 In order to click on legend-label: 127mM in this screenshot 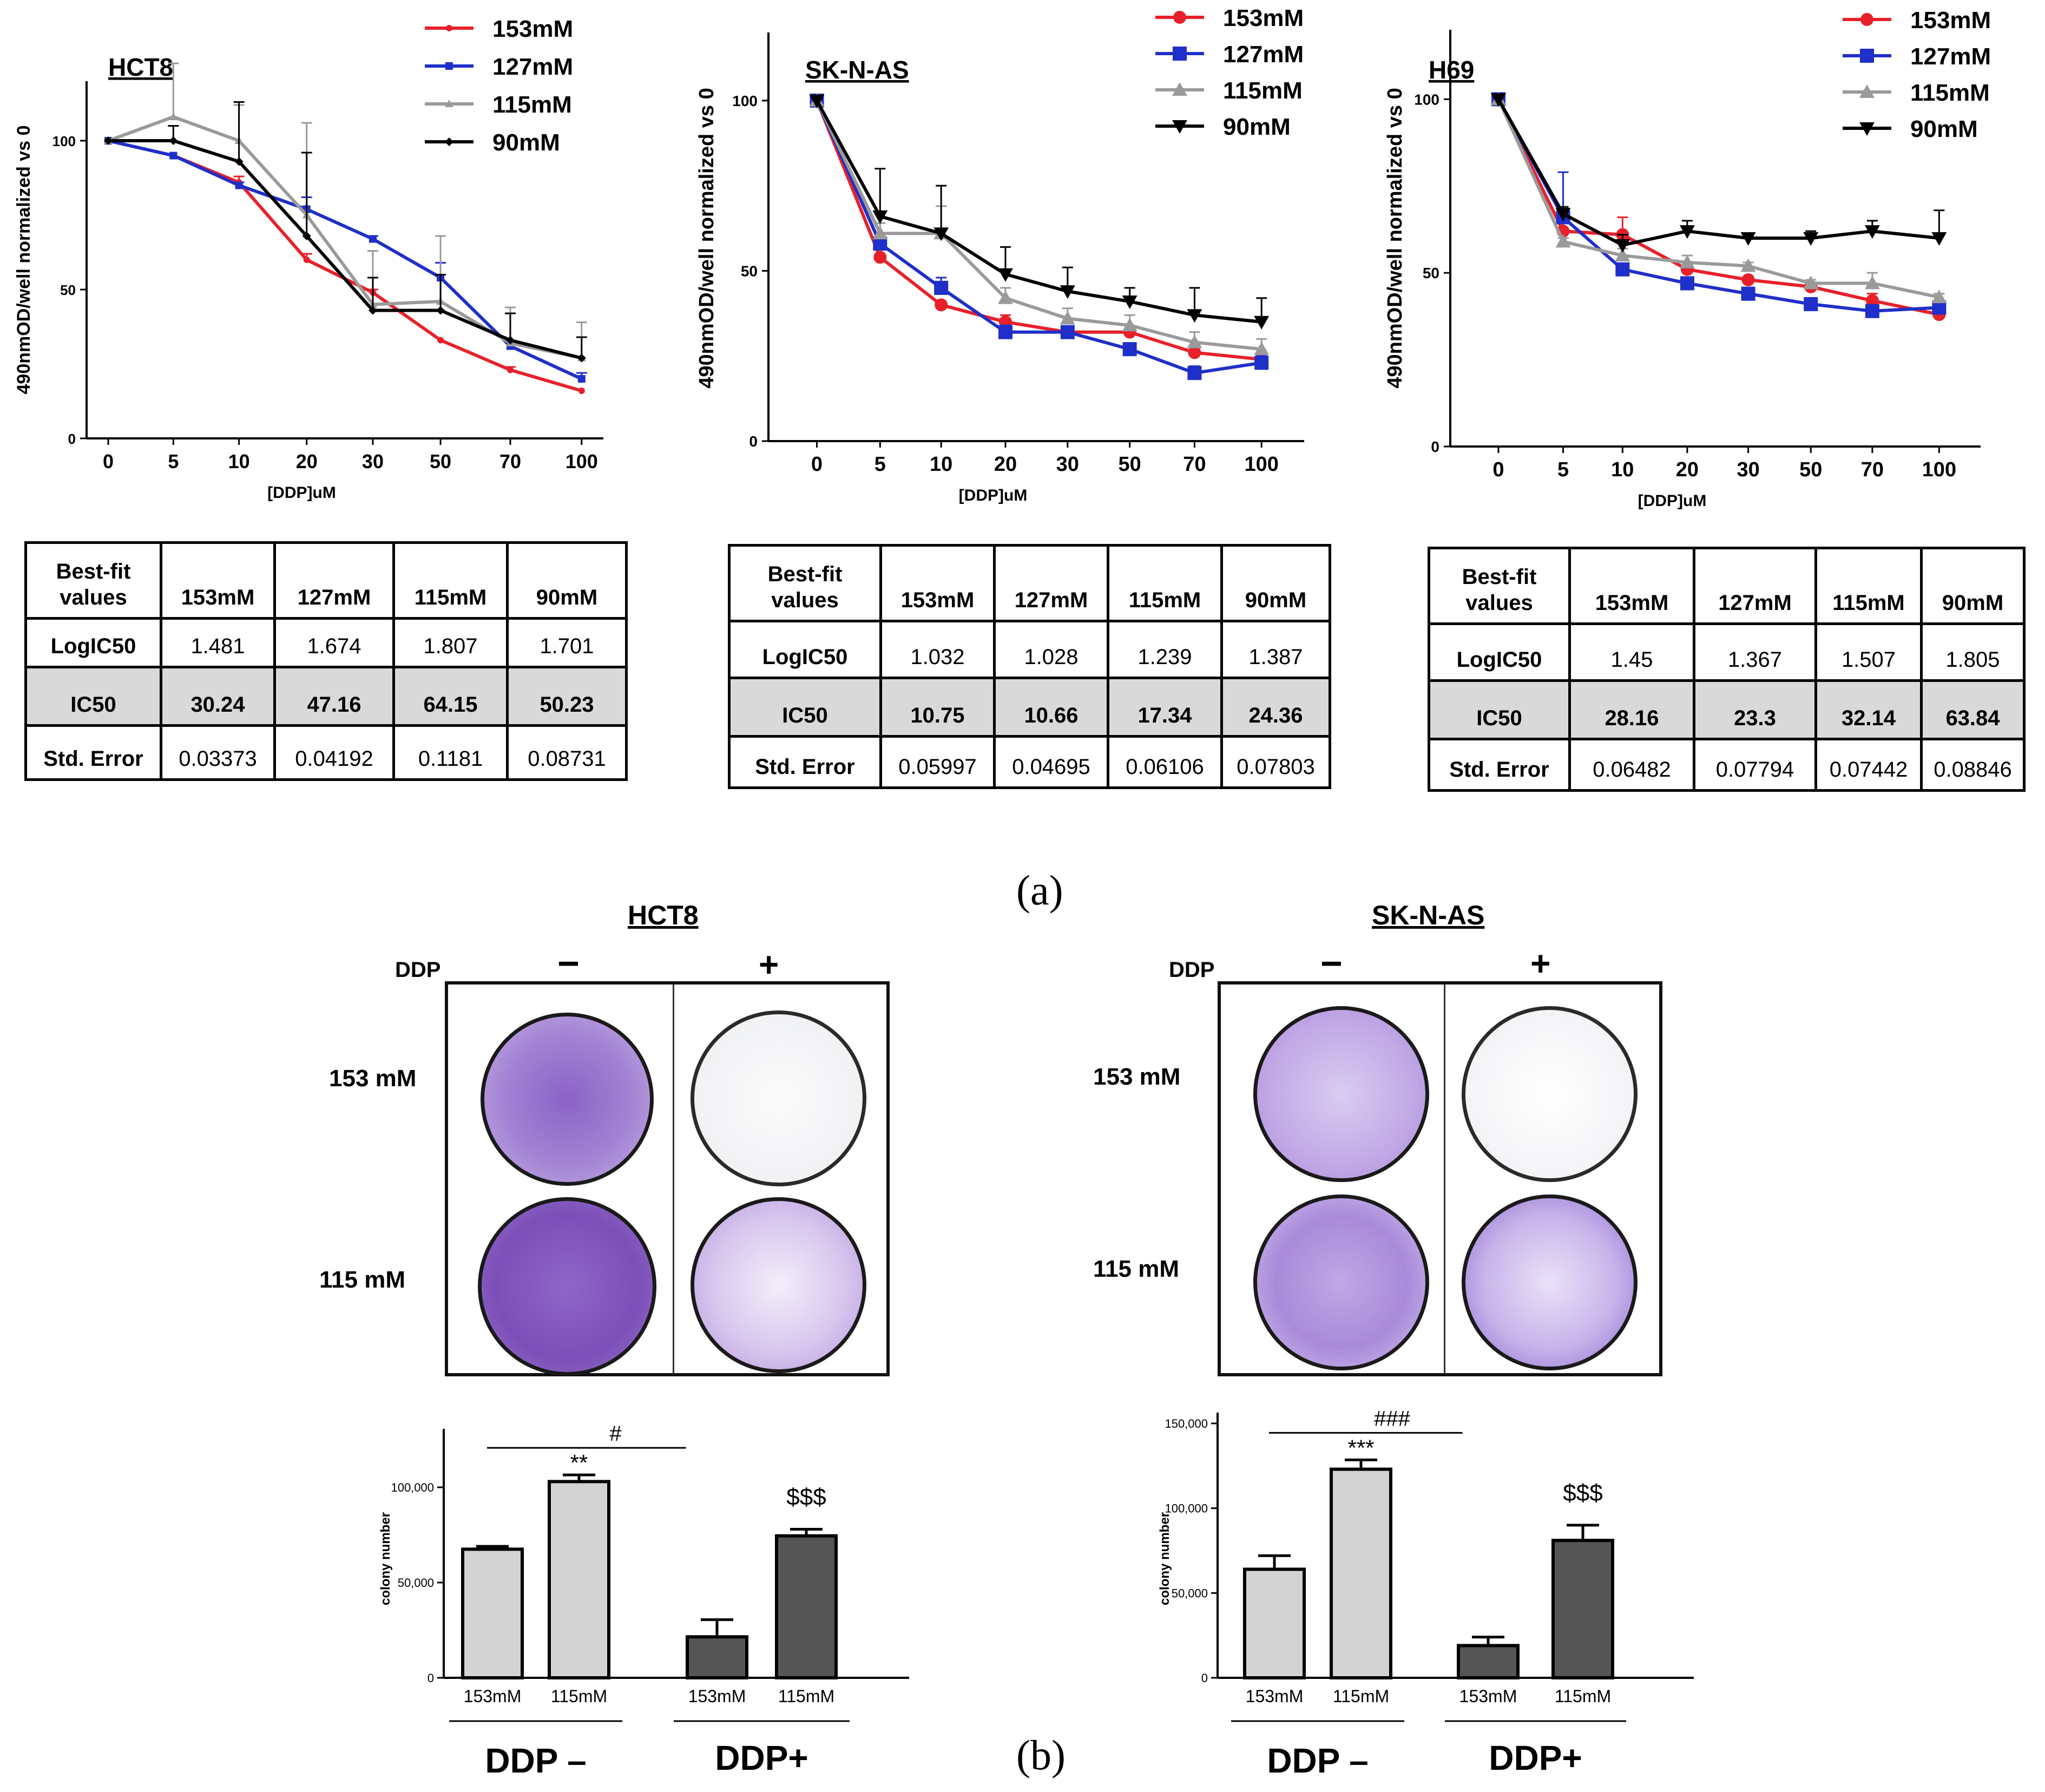, I will do `click(533, 67)`.